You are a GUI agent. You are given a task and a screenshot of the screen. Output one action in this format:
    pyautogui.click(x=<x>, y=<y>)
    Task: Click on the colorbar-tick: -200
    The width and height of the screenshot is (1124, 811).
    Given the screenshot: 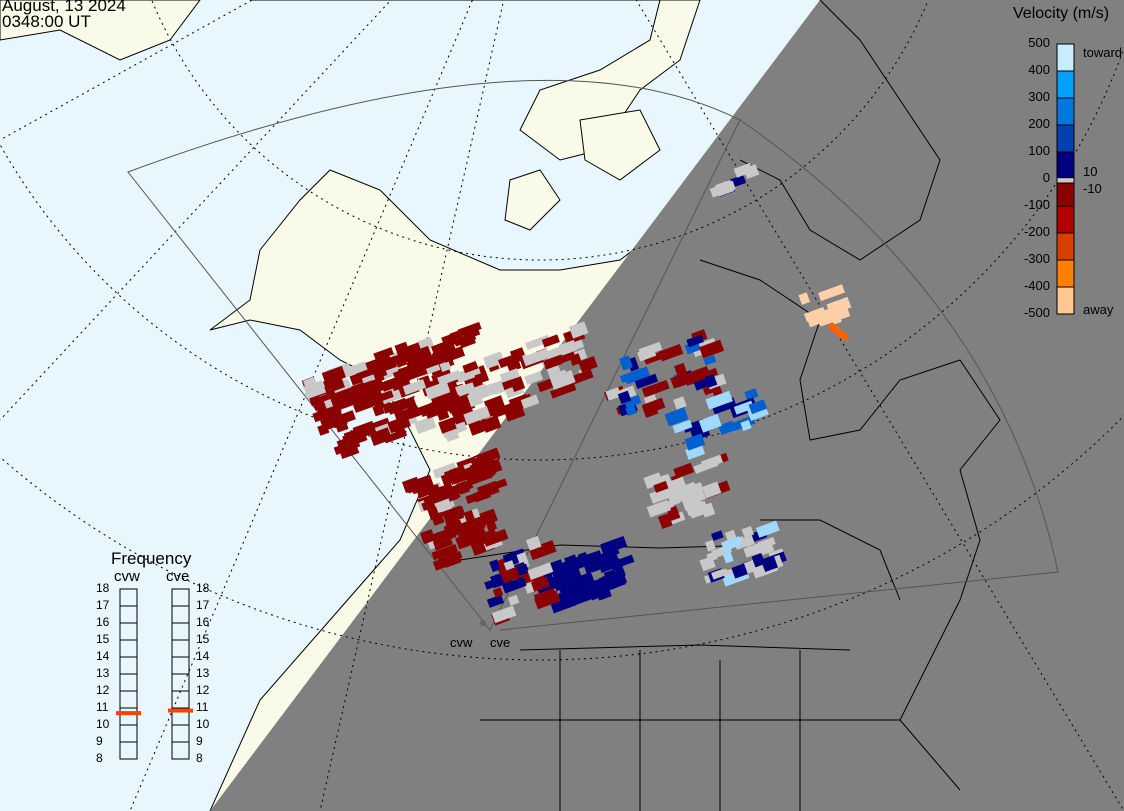 What is the action you would take?
    pyautogui.click(x=1036, y=231)
    